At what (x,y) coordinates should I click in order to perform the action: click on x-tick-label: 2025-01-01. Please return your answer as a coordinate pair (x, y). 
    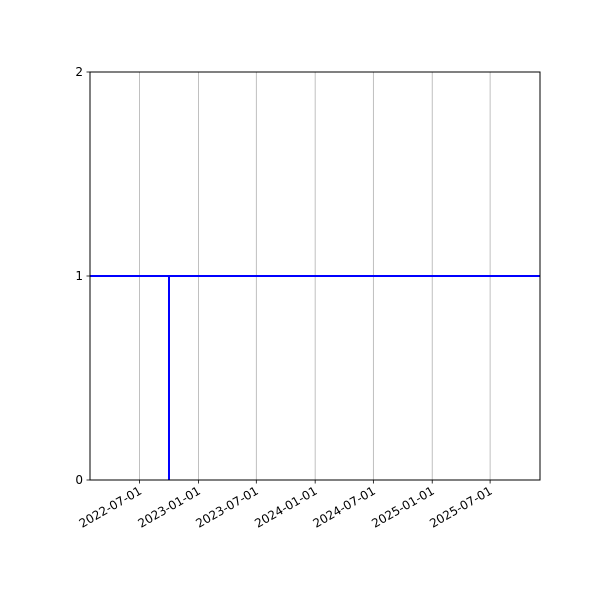
    Looking at the image, I should click on (402, 507).